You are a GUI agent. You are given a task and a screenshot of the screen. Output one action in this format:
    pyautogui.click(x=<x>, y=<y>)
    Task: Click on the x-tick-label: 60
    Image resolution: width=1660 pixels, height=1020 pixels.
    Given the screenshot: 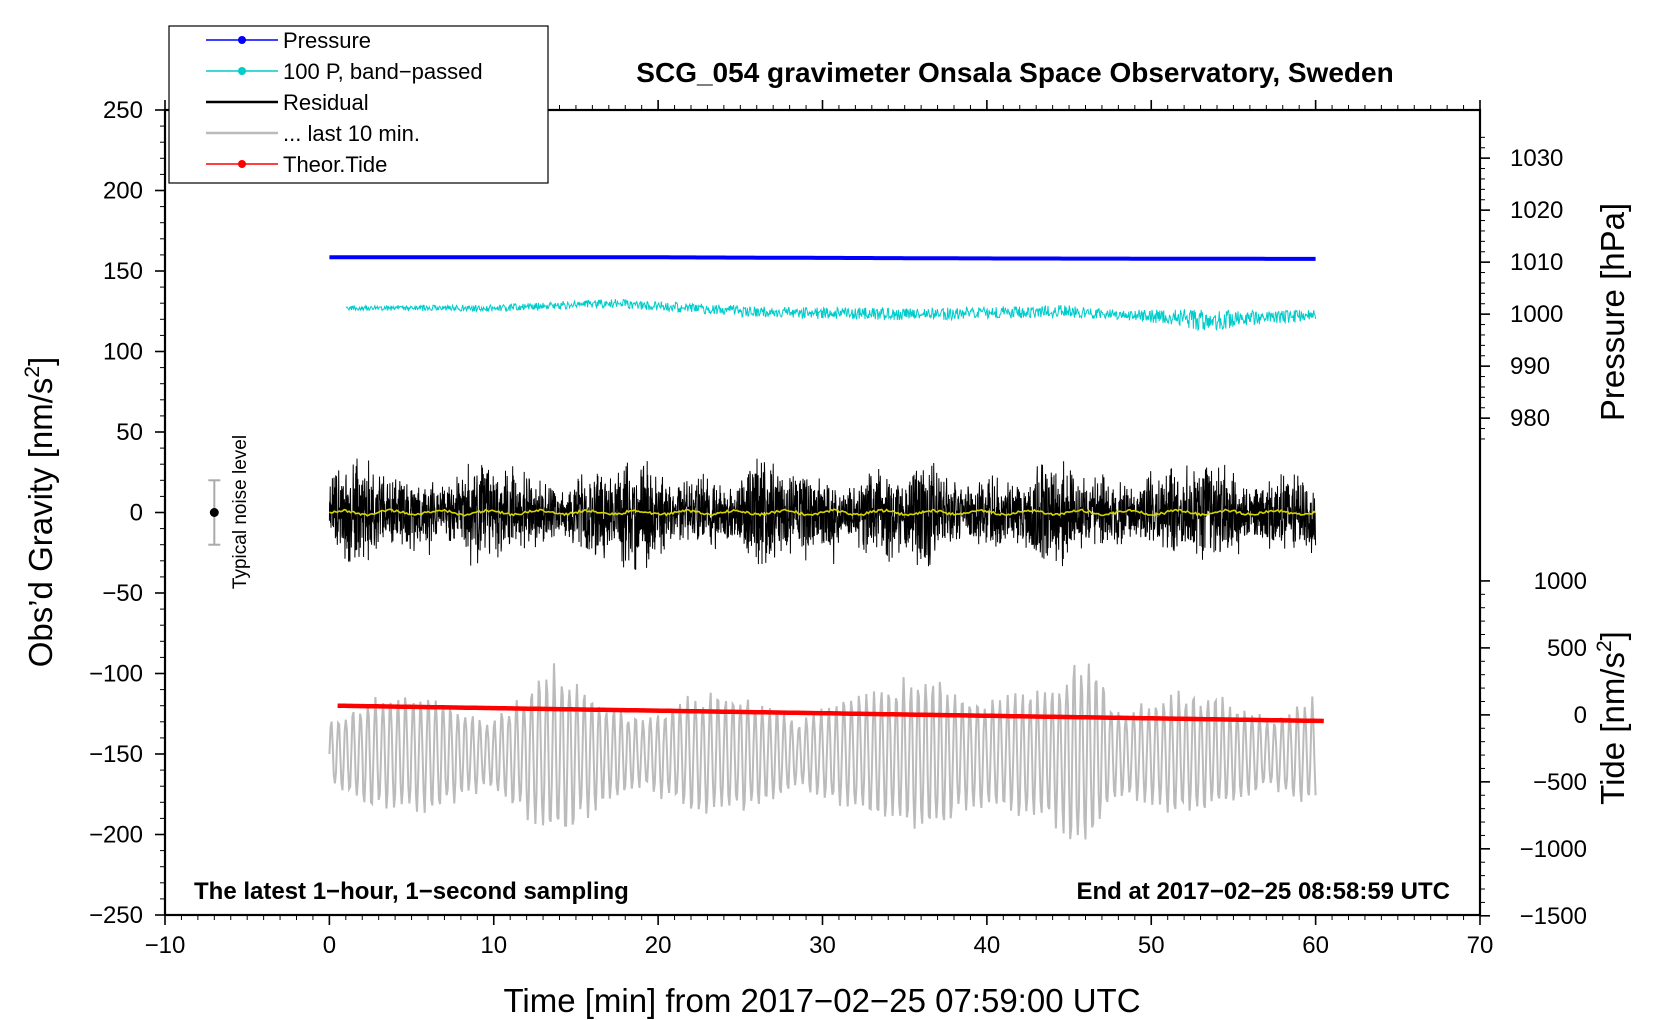 What is the action you would take?
    pyautogui.click(x=1315, y=945)
    